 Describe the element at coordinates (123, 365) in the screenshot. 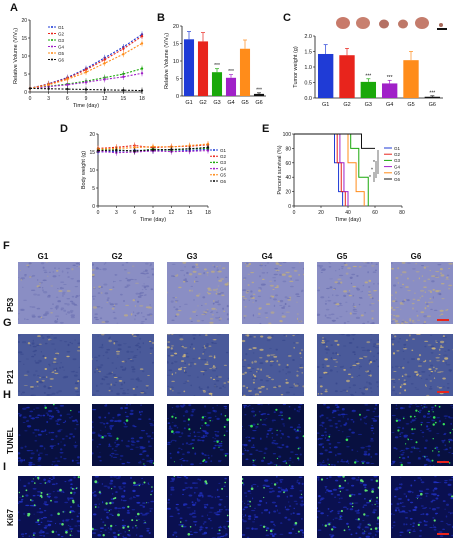

I see `micrograph-p21-G2` at that location.